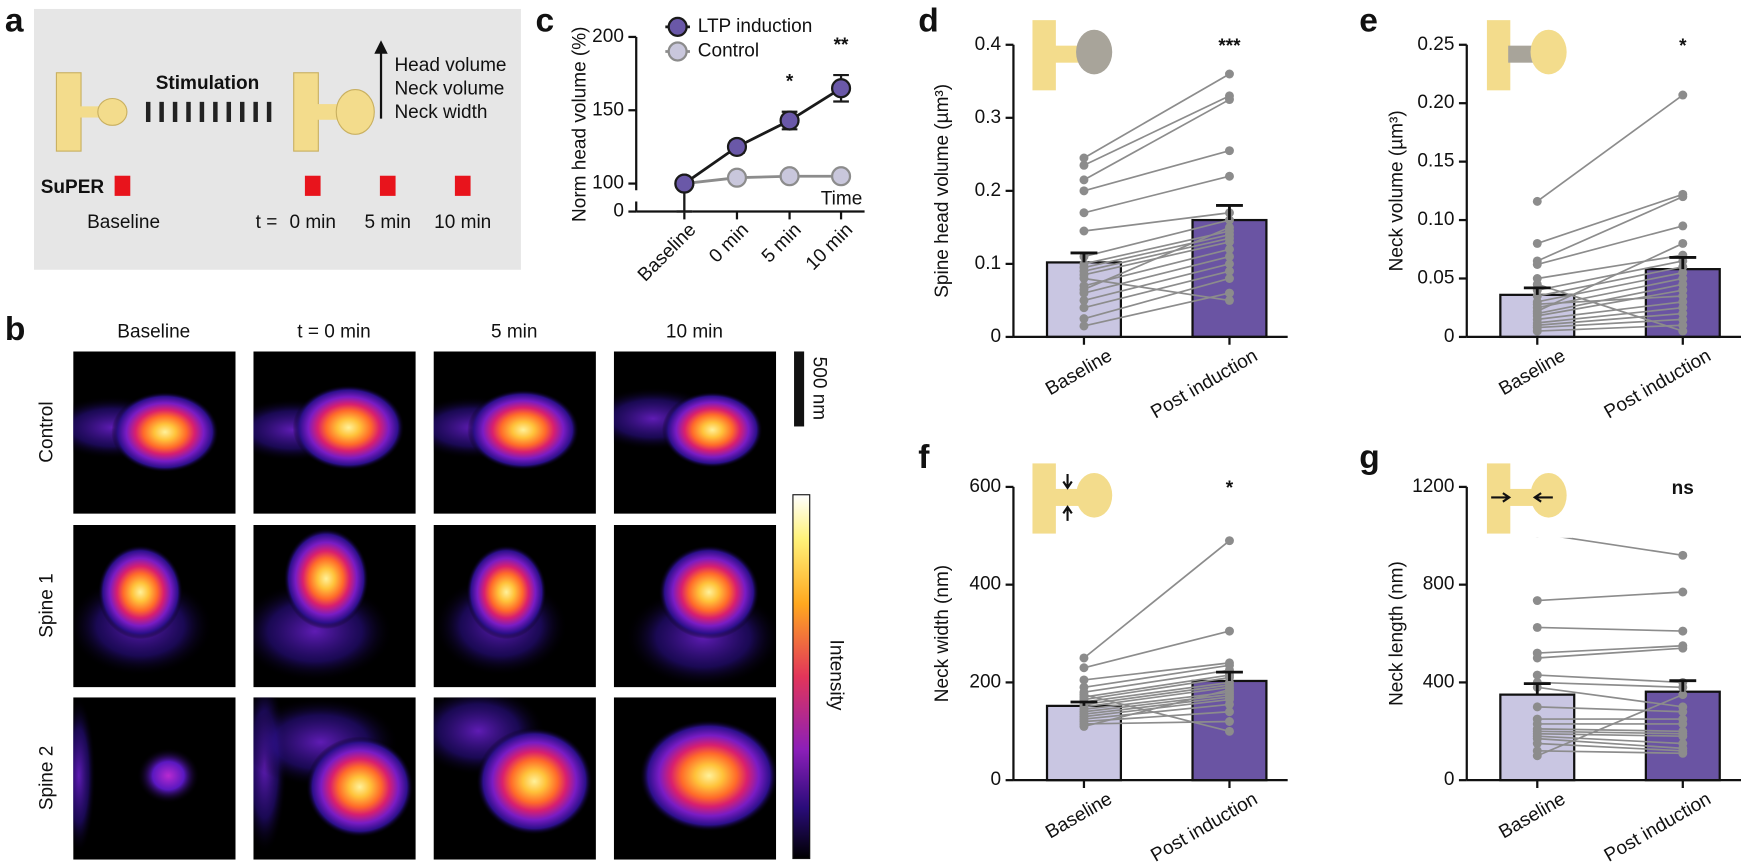  Describe the element at coordinates (153, 331) in the screenshot. I see `column-label: Baseline` at that location.